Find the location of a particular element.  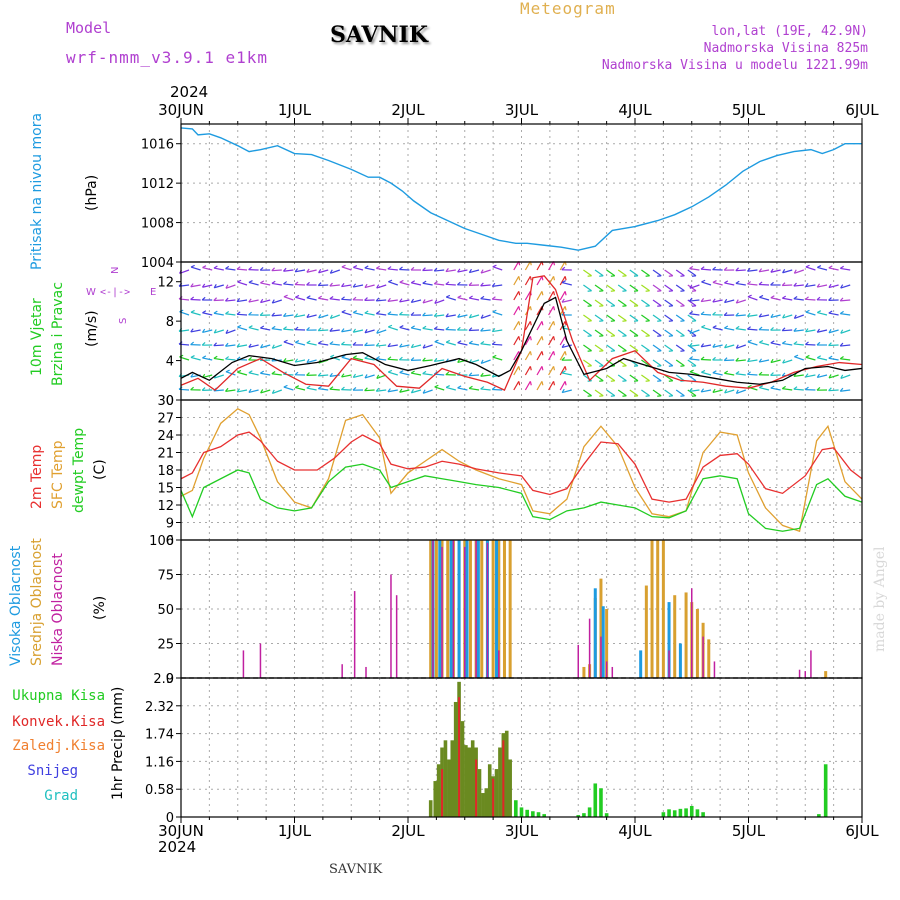

y-tick-label: 12 is located at coordinates (165, 506).